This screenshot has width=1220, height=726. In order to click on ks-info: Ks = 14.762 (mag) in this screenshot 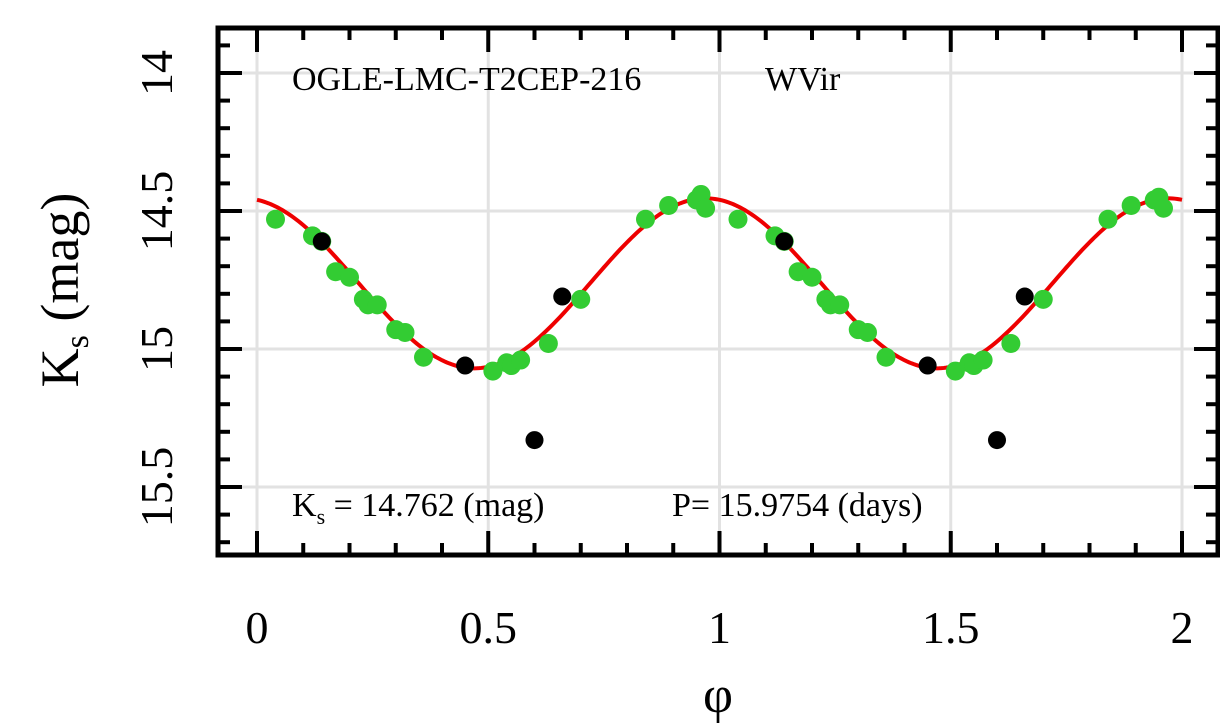, I will do `click(418, 508)`.